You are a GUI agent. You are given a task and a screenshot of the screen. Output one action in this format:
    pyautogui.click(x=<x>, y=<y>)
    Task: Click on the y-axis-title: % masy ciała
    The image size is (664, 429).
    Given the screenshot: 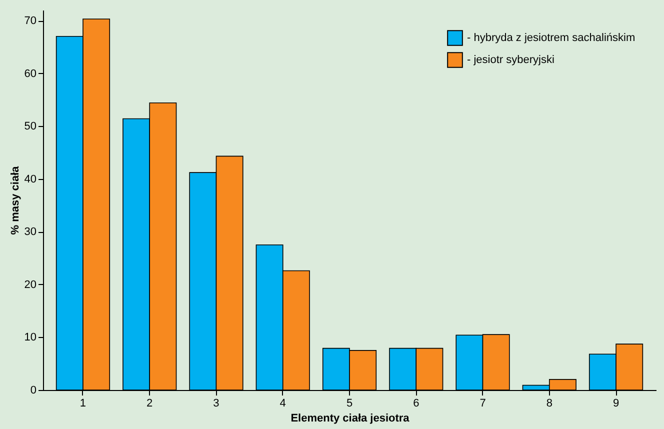 What is the action you would take?
    pyautogui.click(x=15, y=200)
    